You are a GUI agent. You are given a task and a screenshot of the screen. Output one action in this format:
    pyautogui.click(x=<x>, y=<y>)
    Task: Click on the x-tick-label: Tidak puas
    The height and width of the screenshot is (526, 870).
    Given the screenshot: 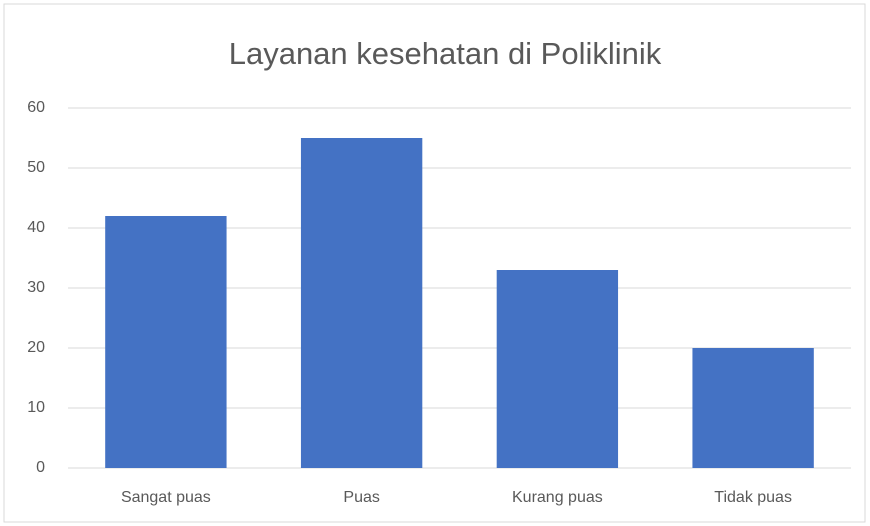 What is the action you would take?
    pyautogui.click(x=753, y=497)
    